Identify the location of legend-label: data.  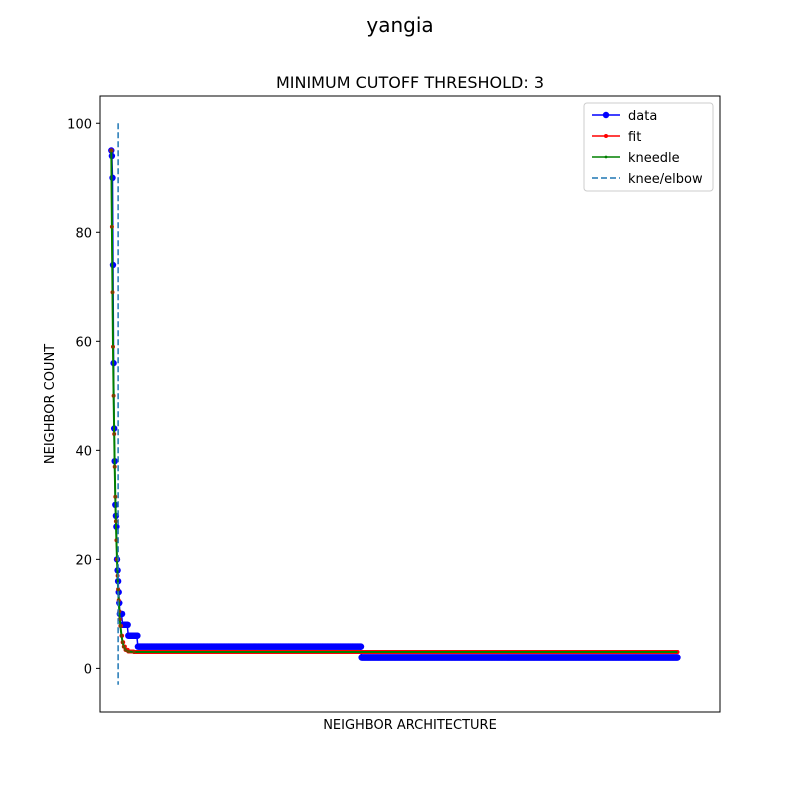
(642, 116).